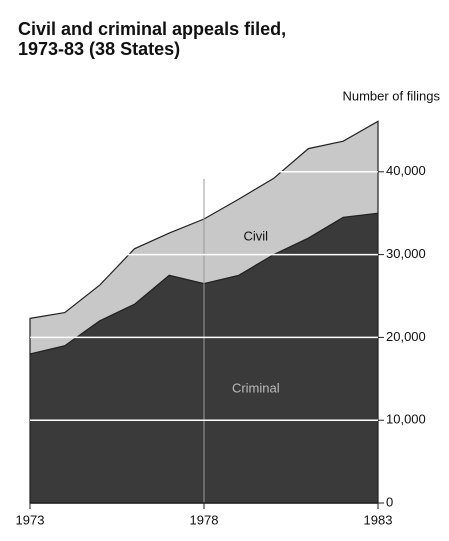 The image size is (449, 541). I want to click on chart-subtitle: 1973-83 (38 States), so click(99, 49).